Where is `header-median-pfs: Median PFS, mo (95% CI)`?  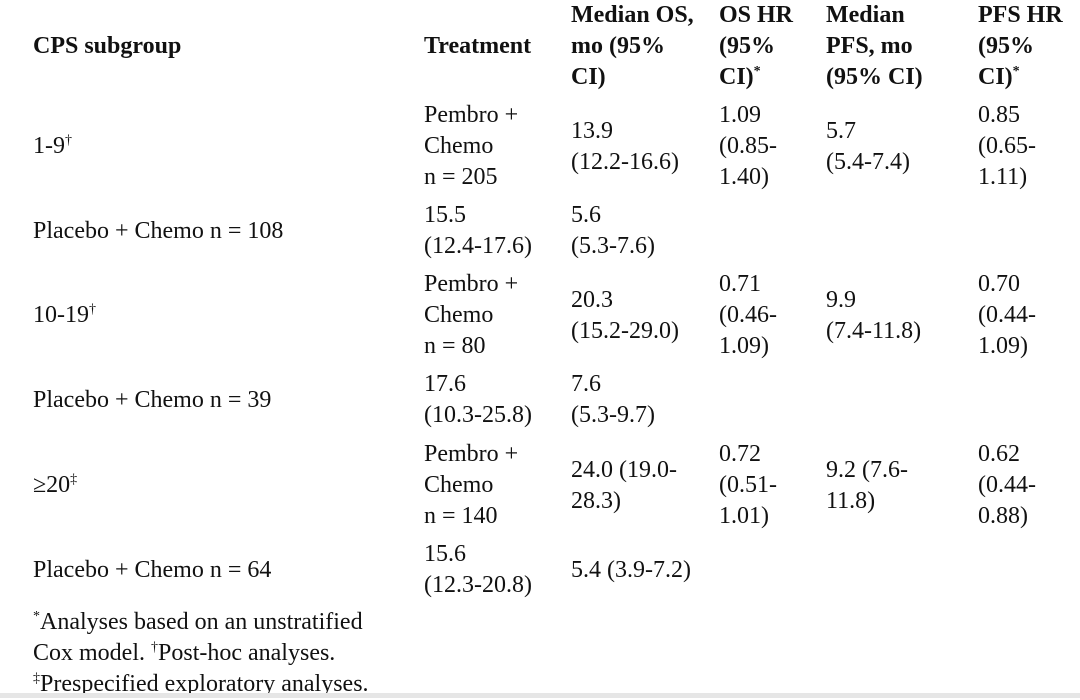
header-median-pfs: Median PFS, mo (95% CI) is located at coordinates (874, 46).